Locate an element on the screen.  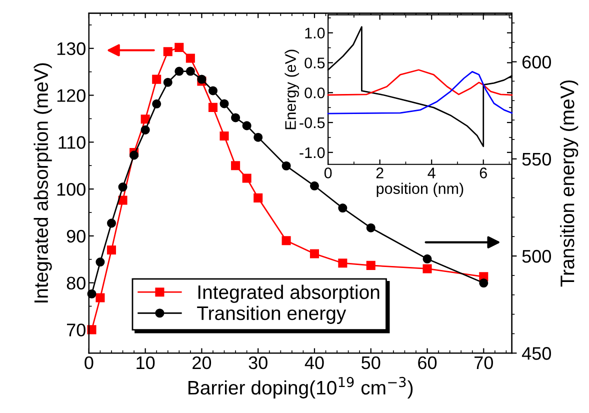
y-tick-label: 90 is located at coordinates (76, 236).